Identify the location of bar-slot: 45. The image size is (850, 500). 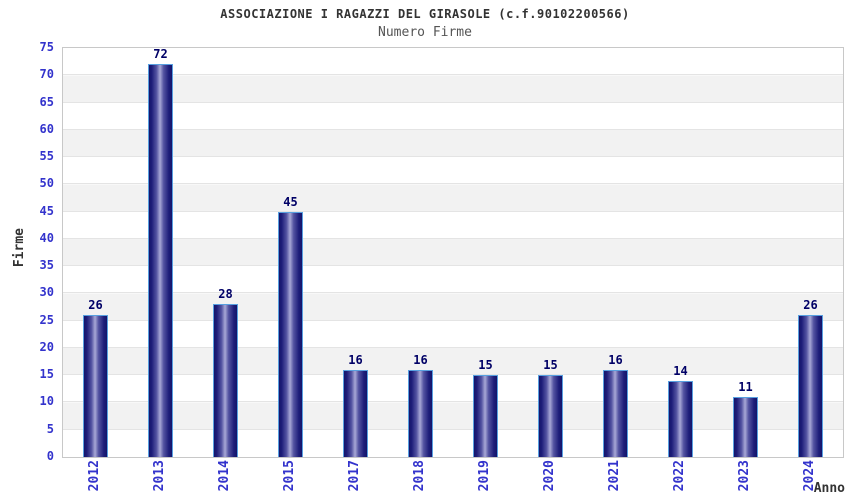
(290, 252).